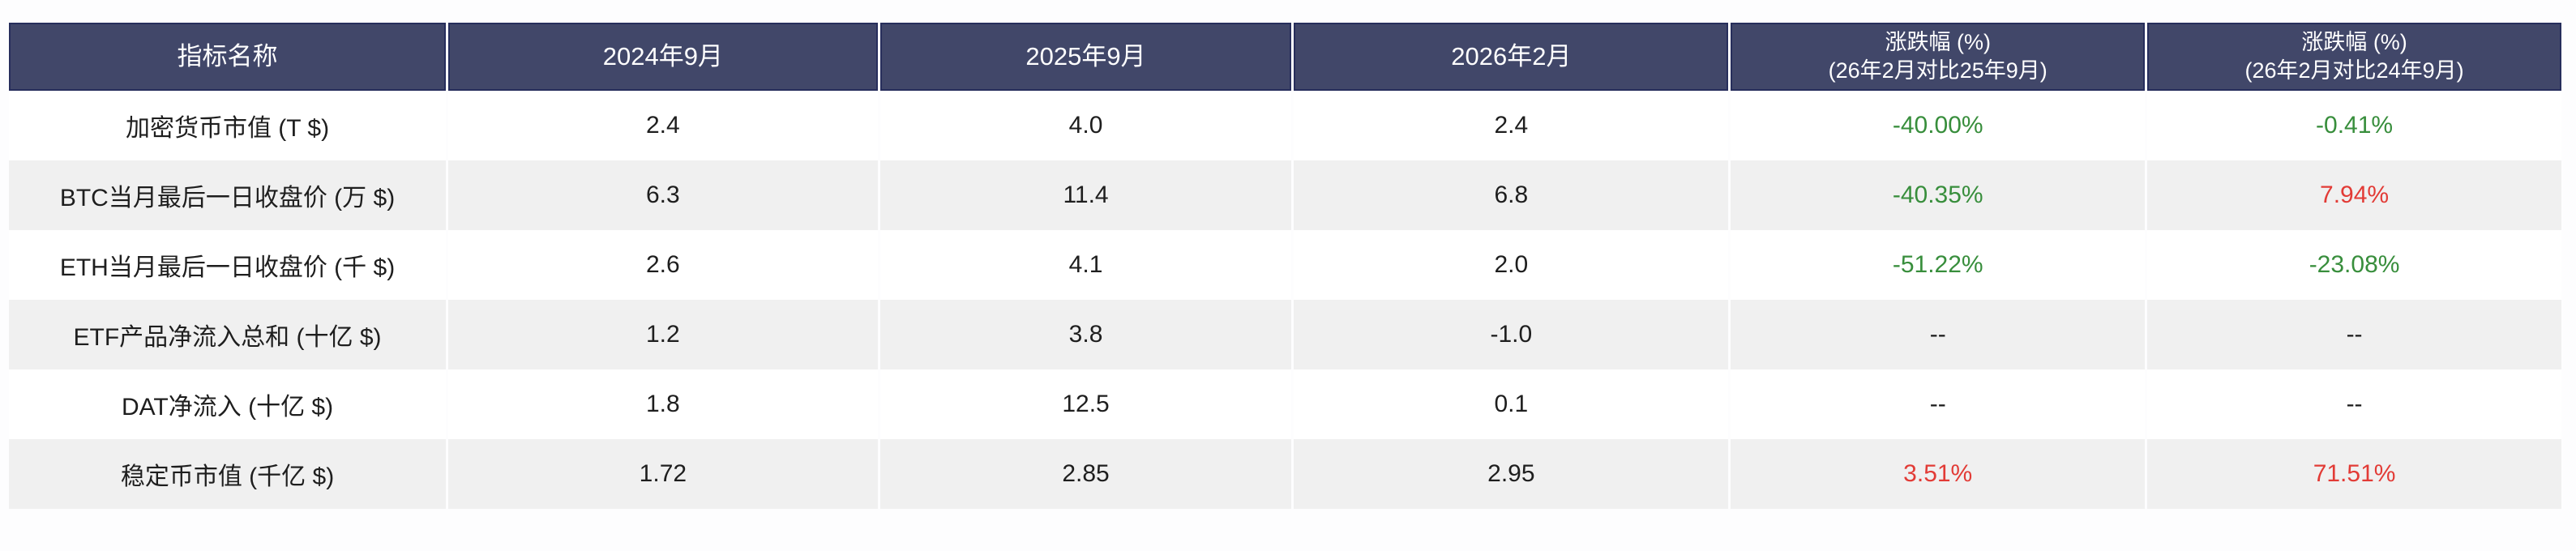  Describe the element at coordinates (2354, 265) in the screenshot. I see `change-cell: -23.08%` at that location.